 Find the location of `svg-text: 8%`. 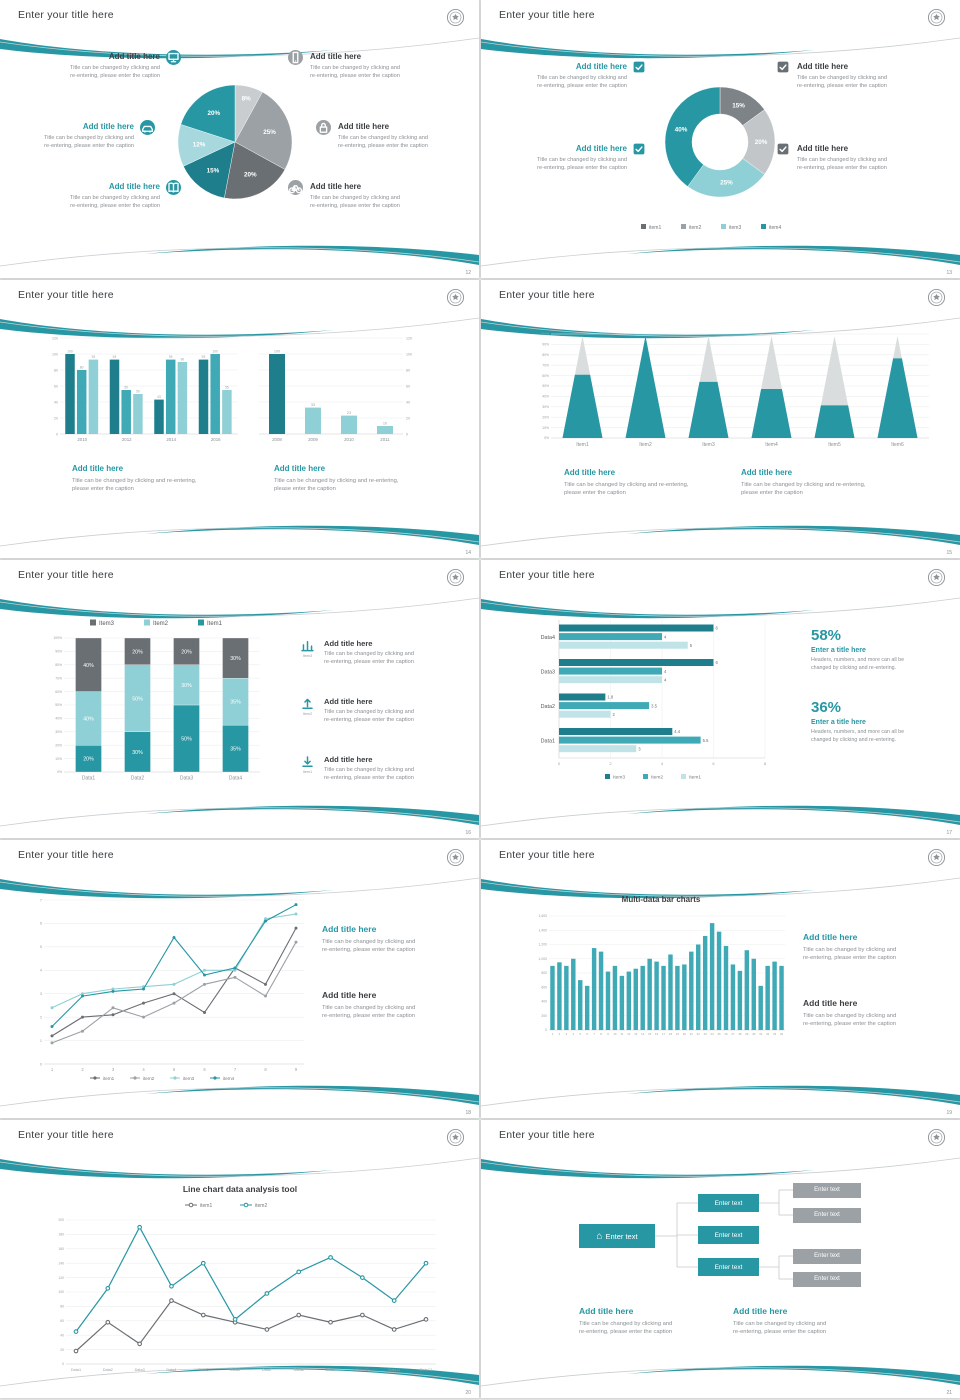

svg-text: 8% is located at coordinates (247, 98).